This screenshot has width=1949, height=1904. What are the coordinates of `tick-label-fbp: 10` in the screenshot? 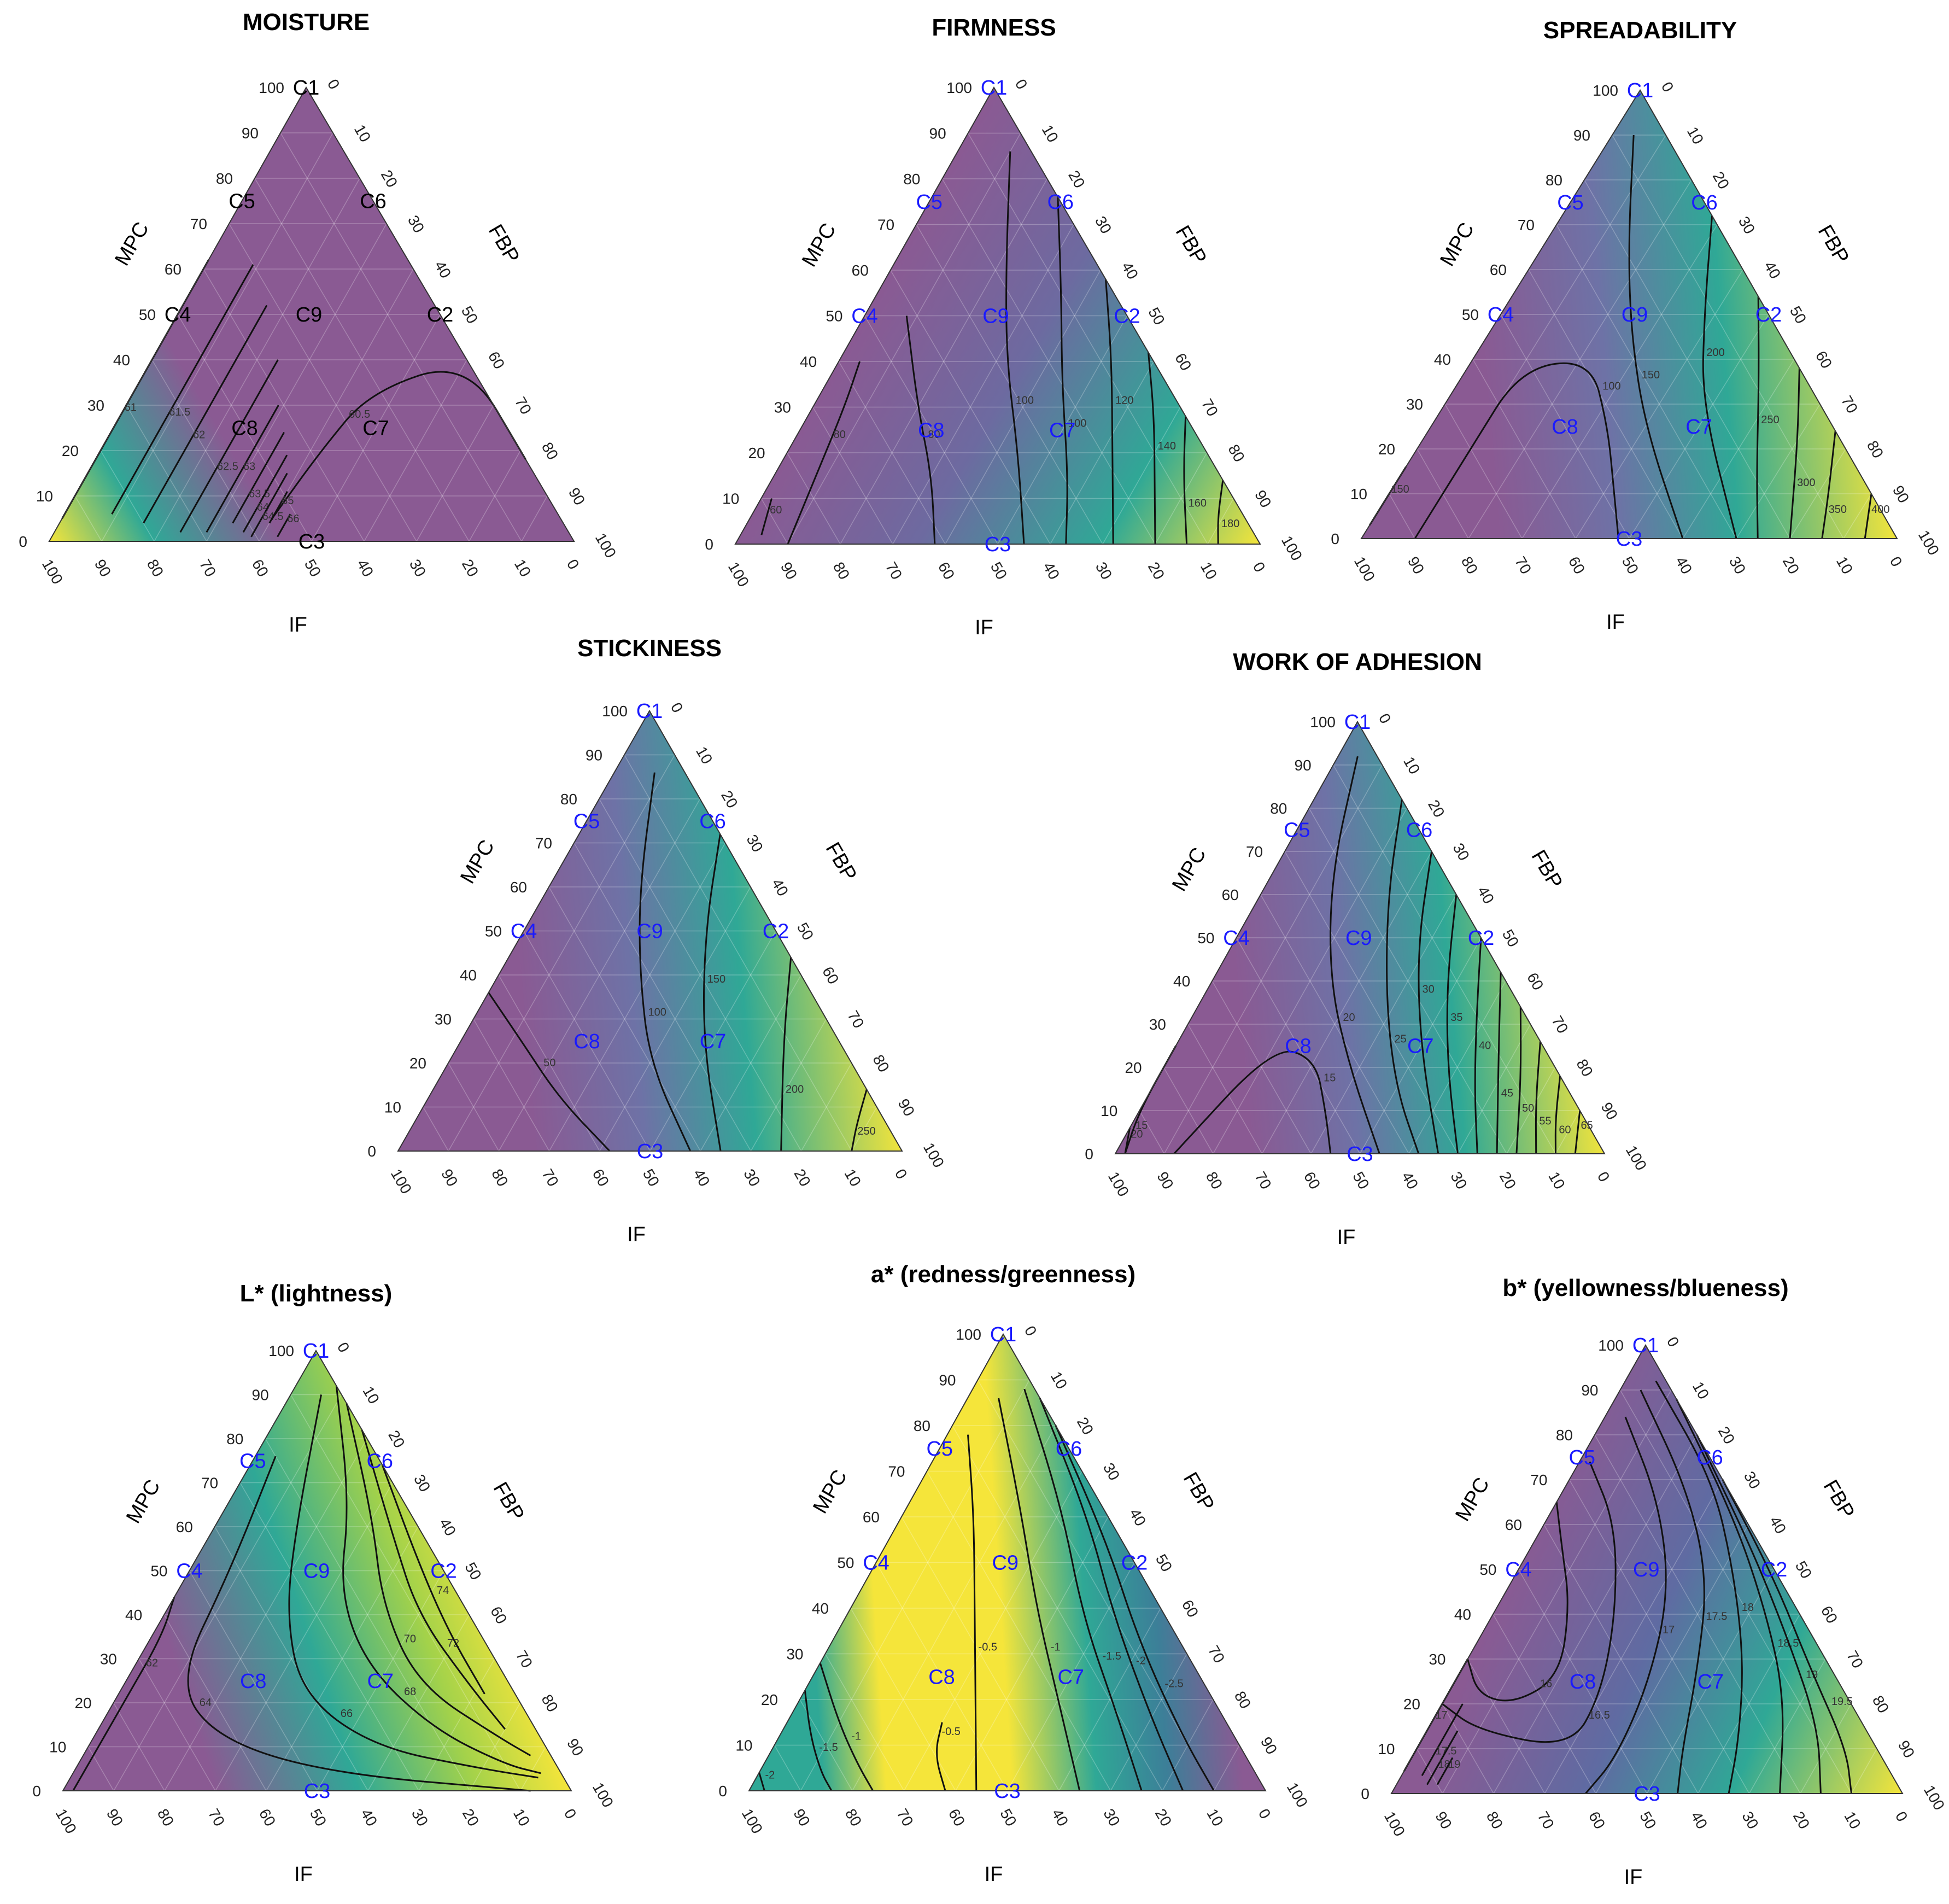 It's located at (704, 755).